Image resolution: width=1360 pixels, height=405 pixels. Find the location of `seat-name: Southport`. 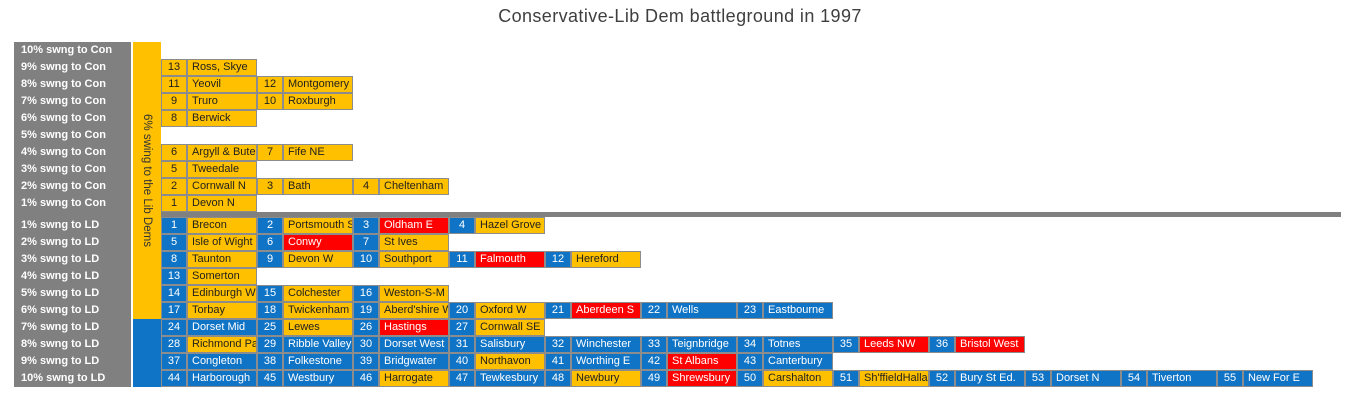

seat-name: Southport is located at coordinates (414, 259).